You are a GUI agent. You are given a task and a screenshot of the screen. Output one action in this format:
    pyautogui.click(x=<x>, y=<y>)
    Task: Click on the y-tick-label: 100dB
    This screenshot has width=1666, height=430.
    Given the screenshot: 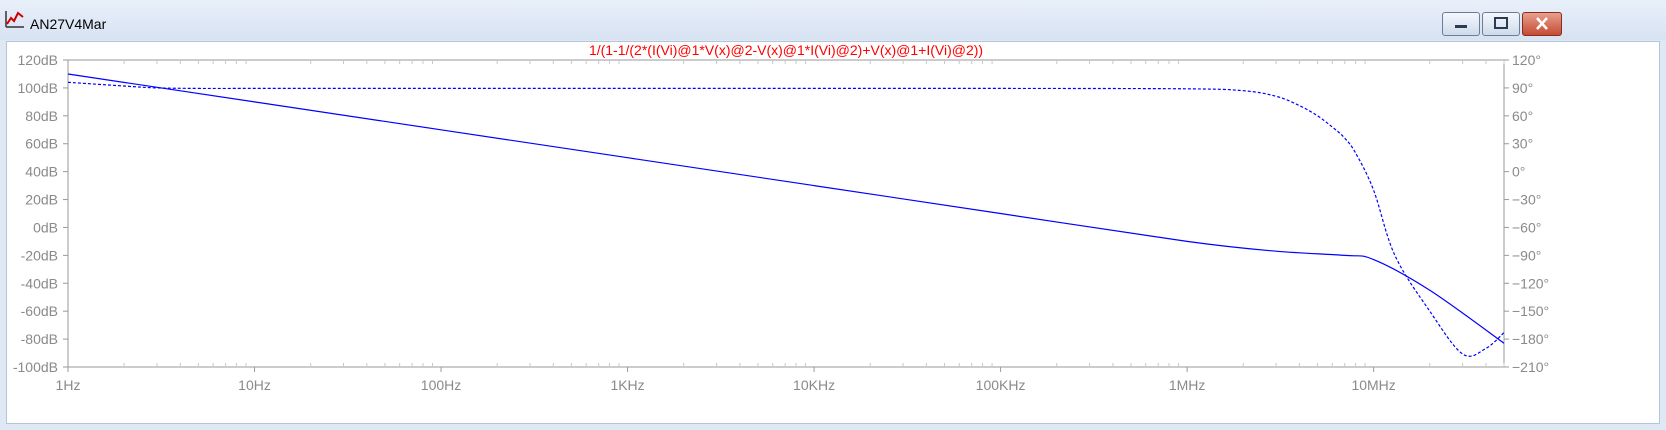 What is the action you would take?
    pyautogui.click(x=38, y=88)
    